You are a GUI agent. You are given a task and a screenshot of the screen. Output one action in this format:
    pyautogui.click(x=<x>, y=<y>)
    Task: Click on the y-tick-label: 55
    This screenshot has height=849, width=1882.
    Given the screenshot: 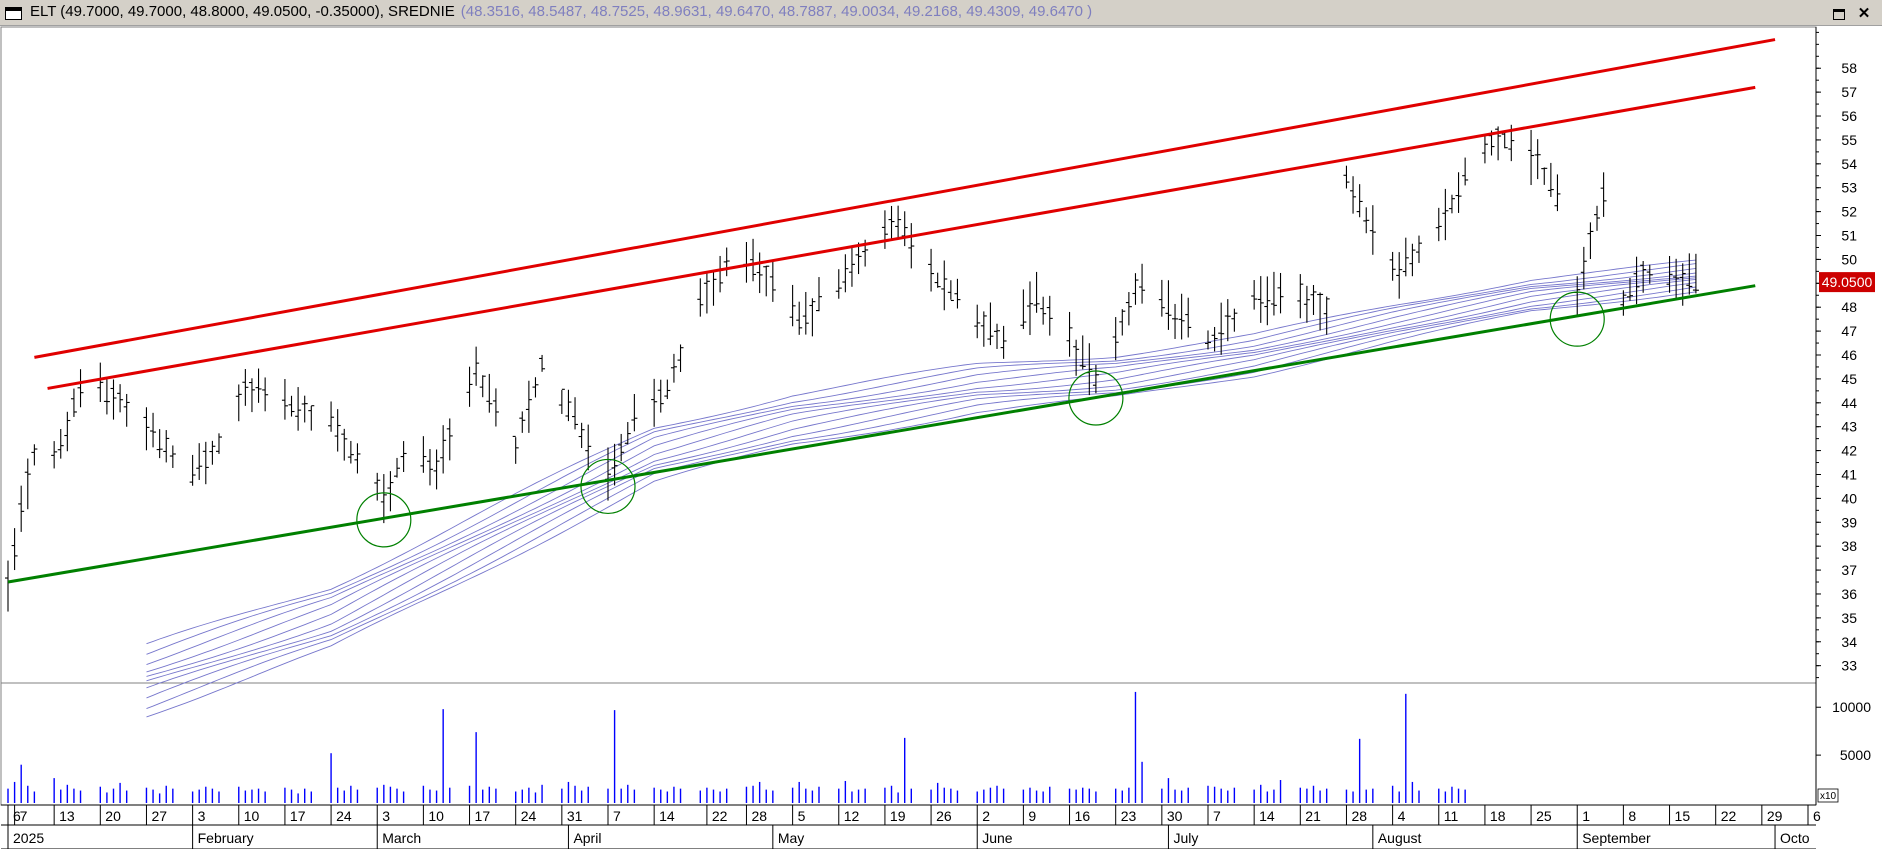 What is the action you would take?
    pyautogui.click(x=1849, y=140)
    